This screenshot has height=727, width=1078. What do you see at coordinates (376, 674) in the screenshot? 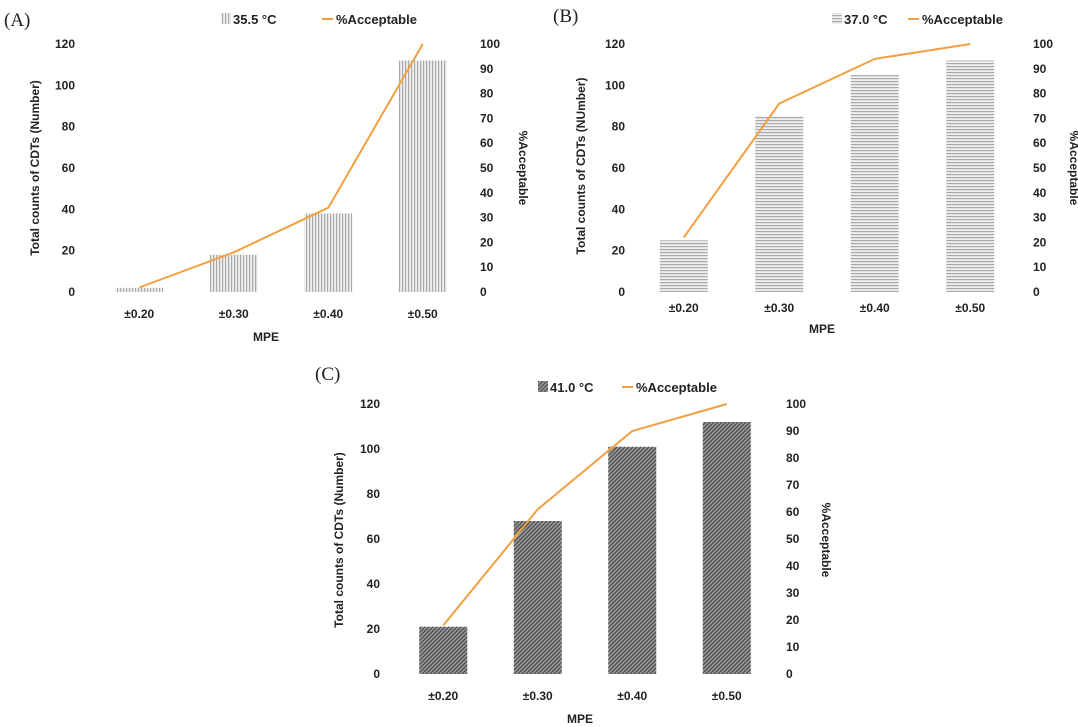
I see `panel-c-ytick-0: 0` at bounding box center [376, 674].